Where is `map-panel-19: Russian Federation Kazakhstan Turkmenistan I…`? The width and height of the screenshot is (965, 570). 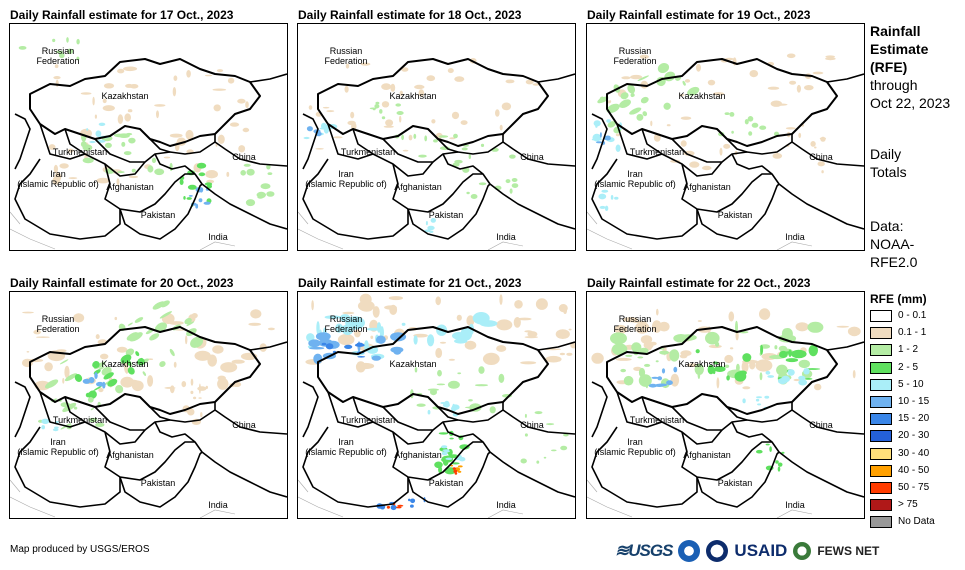
map-panel-19: Russian Federation Kazakhstan Turkmenistan I… is located at coordinates (725, 137).